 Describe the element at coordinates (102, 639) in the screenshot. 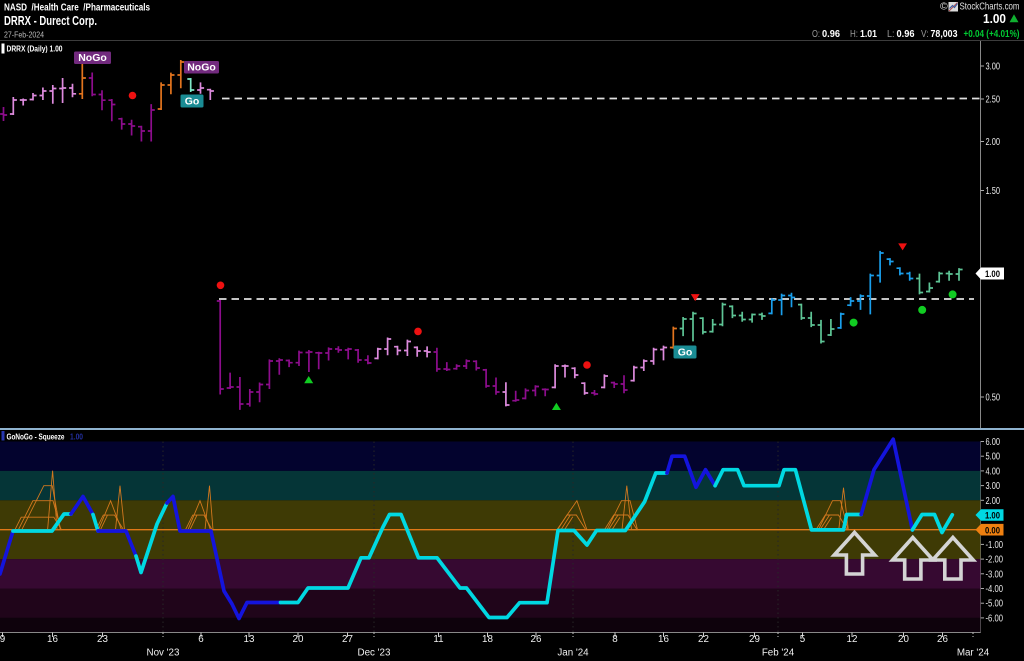

I see `svg-text: 23` at that location.